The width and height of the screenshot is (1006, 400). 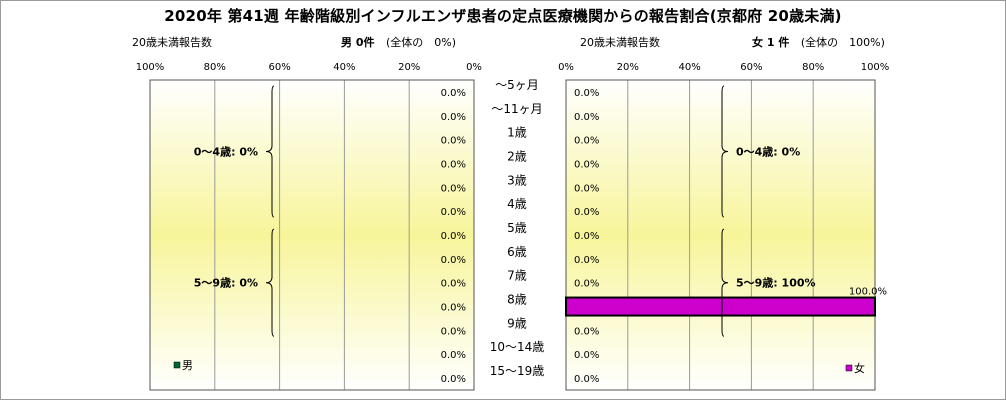 What do you see at coordinates (150, 67) in the screenshot?
I see `male-tick-label: 100%` at bounding box center [150, 67].